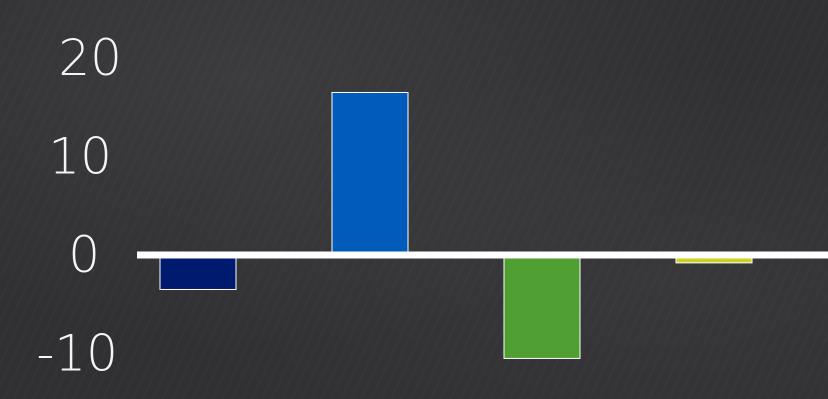 This screenshot has height=399, width=828. Describe the element at coordinates (79, 206) in the screenshot. I see `y-axis-tick-labels: 20 10 0 -10` at that location.